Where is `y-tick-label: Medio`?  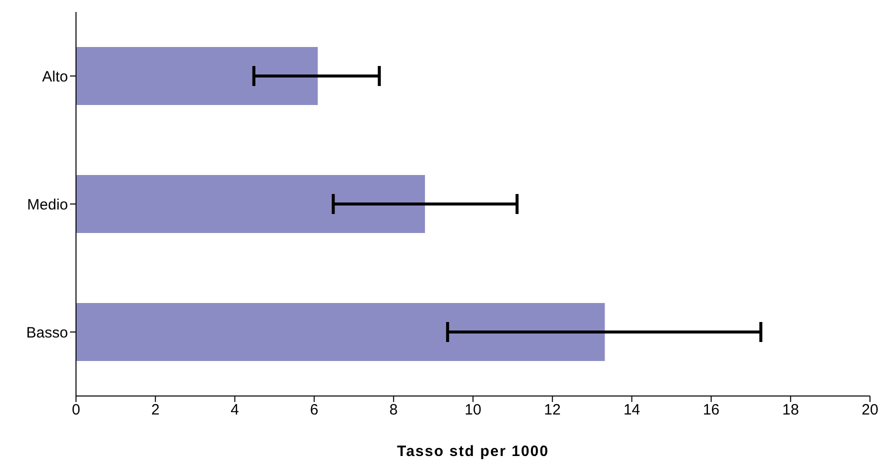
y-tick-label: Medio is located at coordinates (47, 205).